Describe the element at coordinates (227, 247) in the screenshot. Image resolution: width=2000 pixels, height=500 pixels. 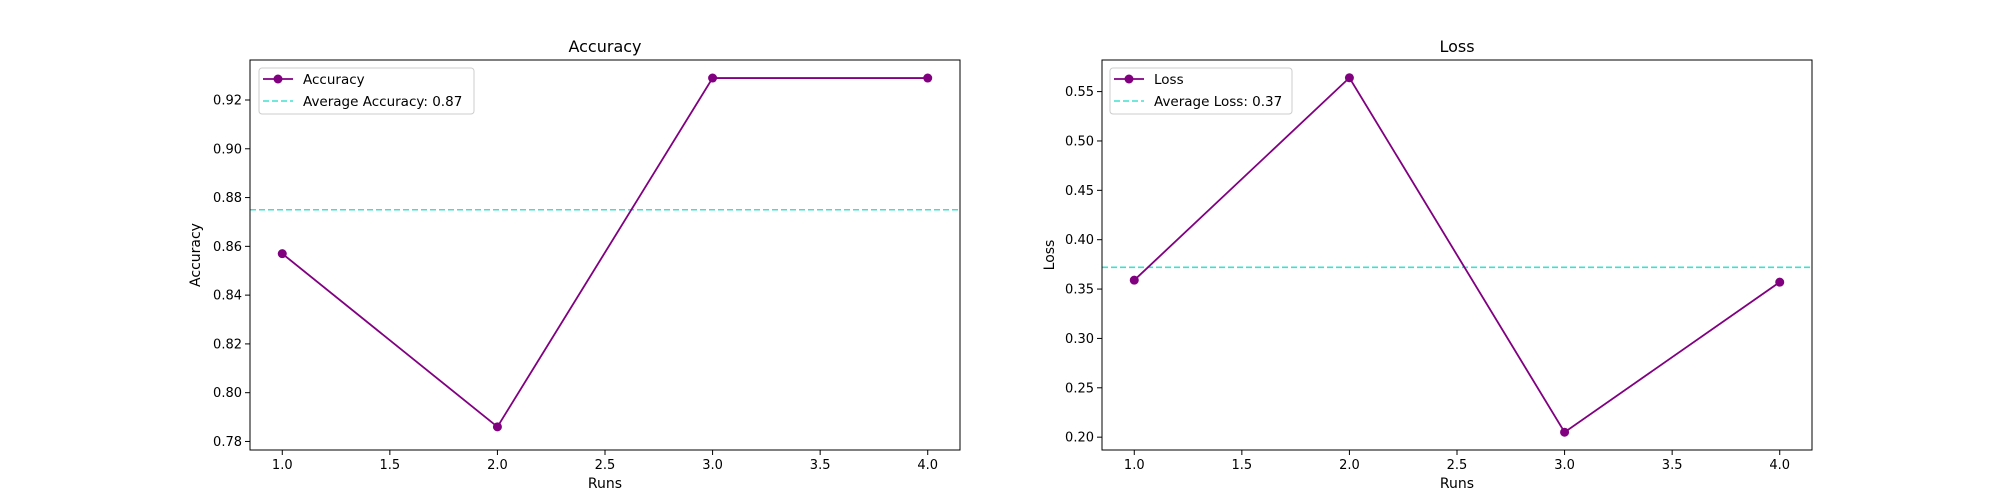
I see `accuracy-y-tick-label: 0.86` at that location.